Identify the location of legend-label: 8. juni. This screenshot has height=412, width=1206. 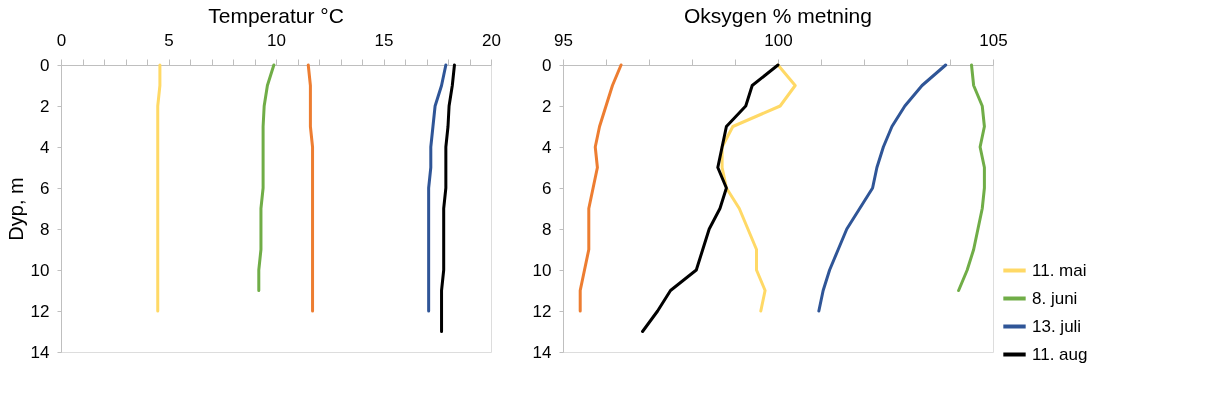
(1055, 298).